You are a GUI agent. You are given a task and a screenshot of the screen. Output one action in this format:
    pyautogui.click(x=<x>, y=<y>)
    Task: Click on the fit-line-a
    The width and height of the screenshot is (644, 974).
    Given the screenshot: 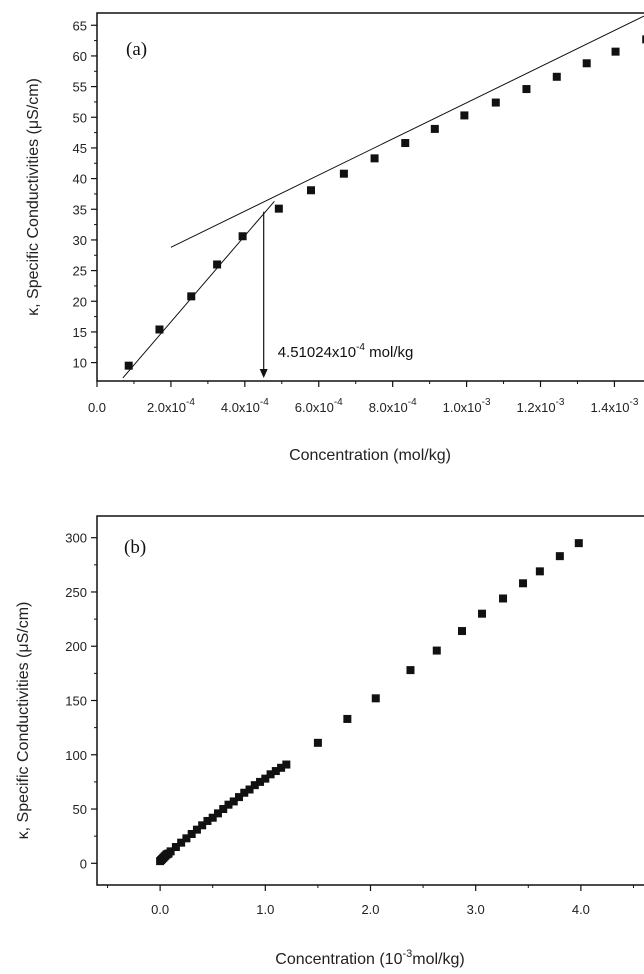 What is the action you would take?
    pyautogui.click(x=198, y=289)
    